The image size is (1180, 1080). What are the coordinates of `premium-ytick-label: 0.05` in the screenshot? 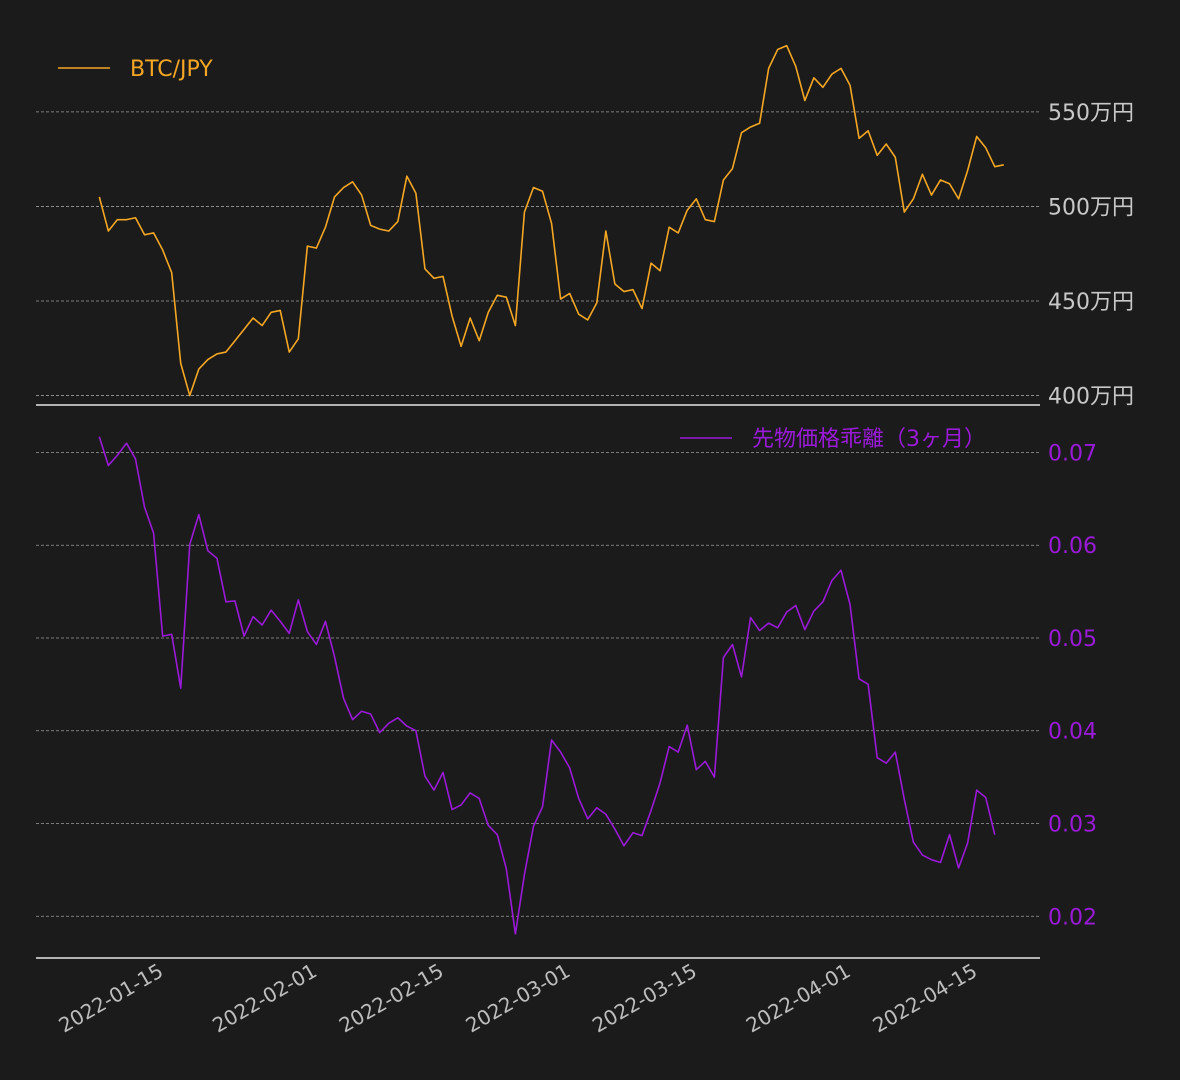 It's located at (1072, 639).